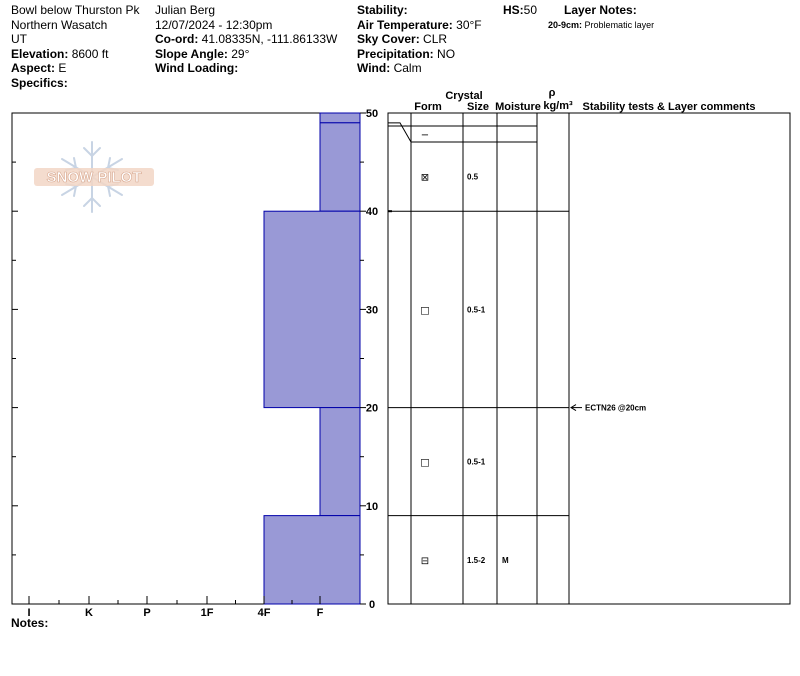  I want to click on air-temp-value: 30°F, so click(469, 24).